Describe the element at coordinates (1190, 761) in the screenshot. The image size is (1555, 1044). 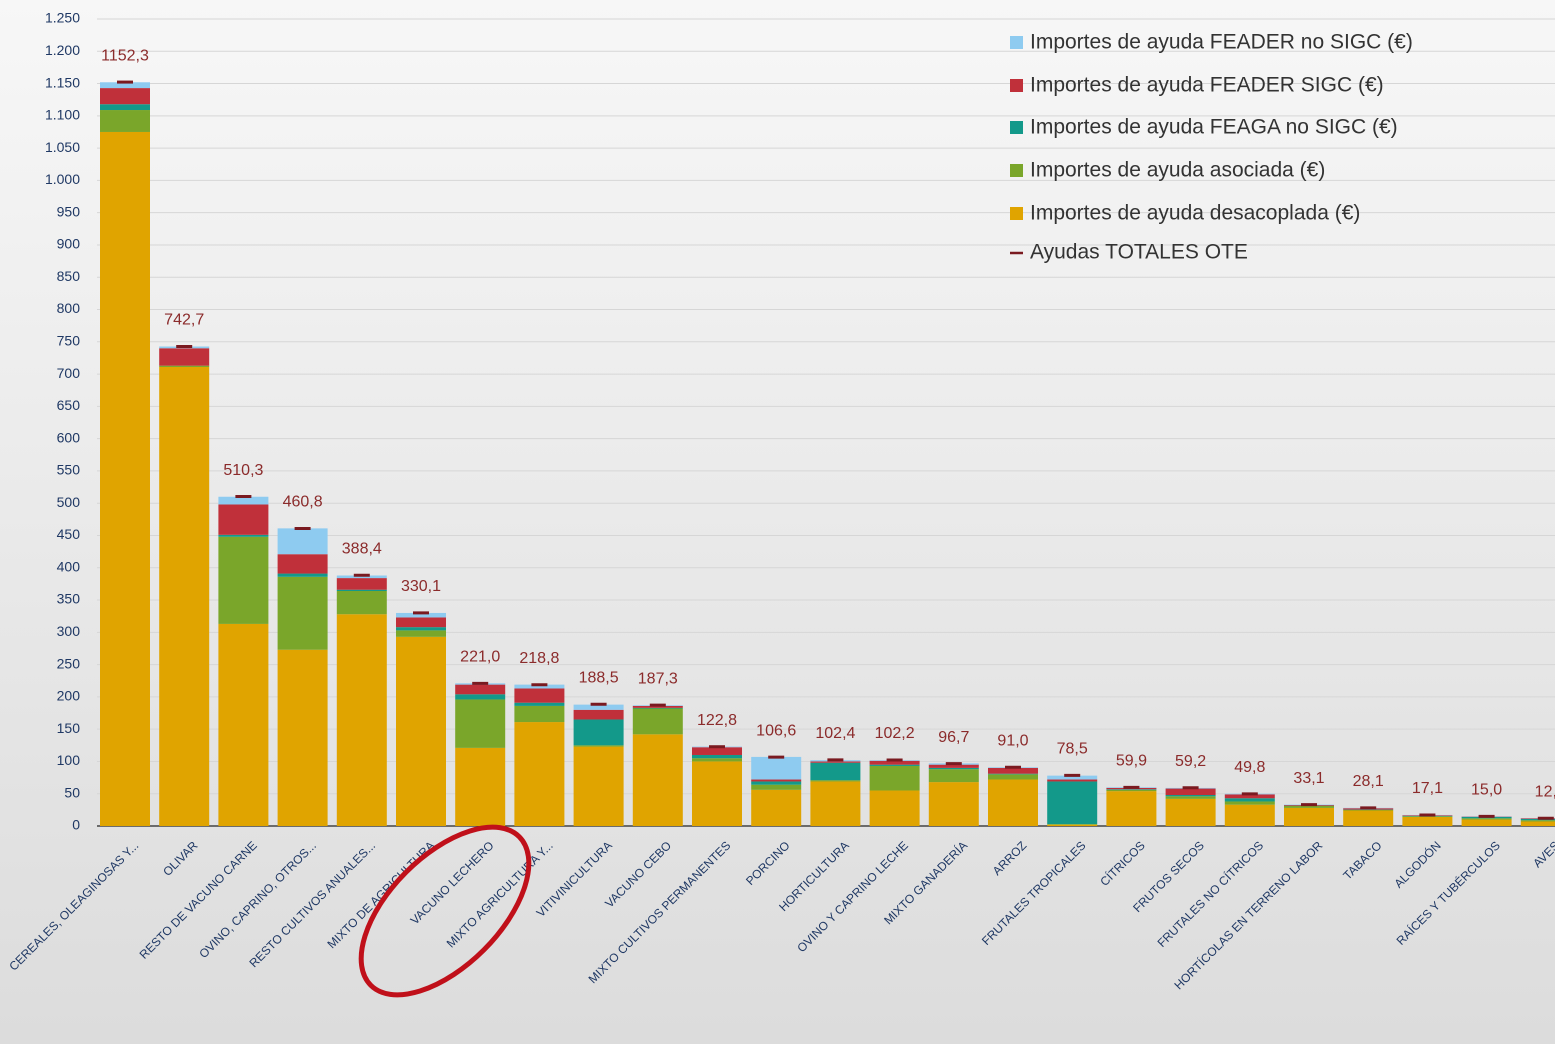
I see `total-label: 59,2` at that location.